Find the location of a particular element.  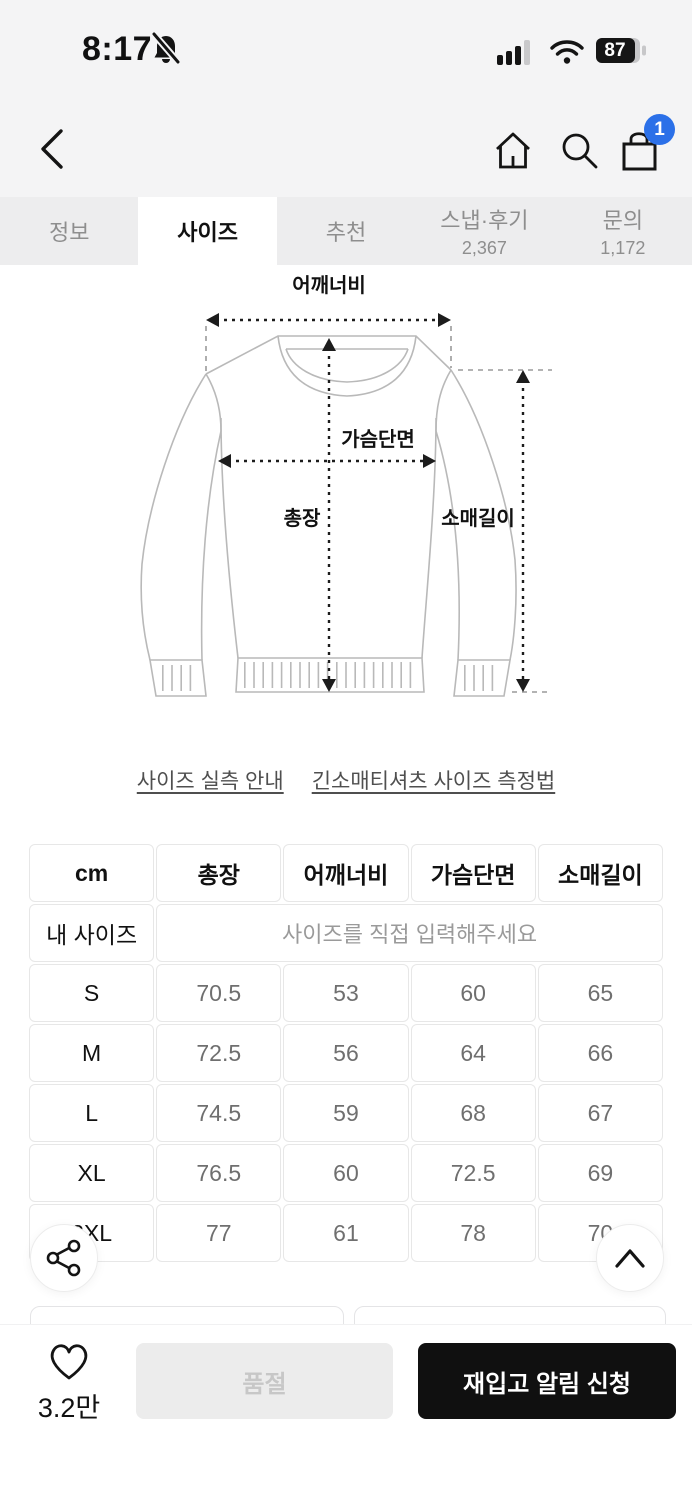

signal-icon is located at coordinates (513, 52).